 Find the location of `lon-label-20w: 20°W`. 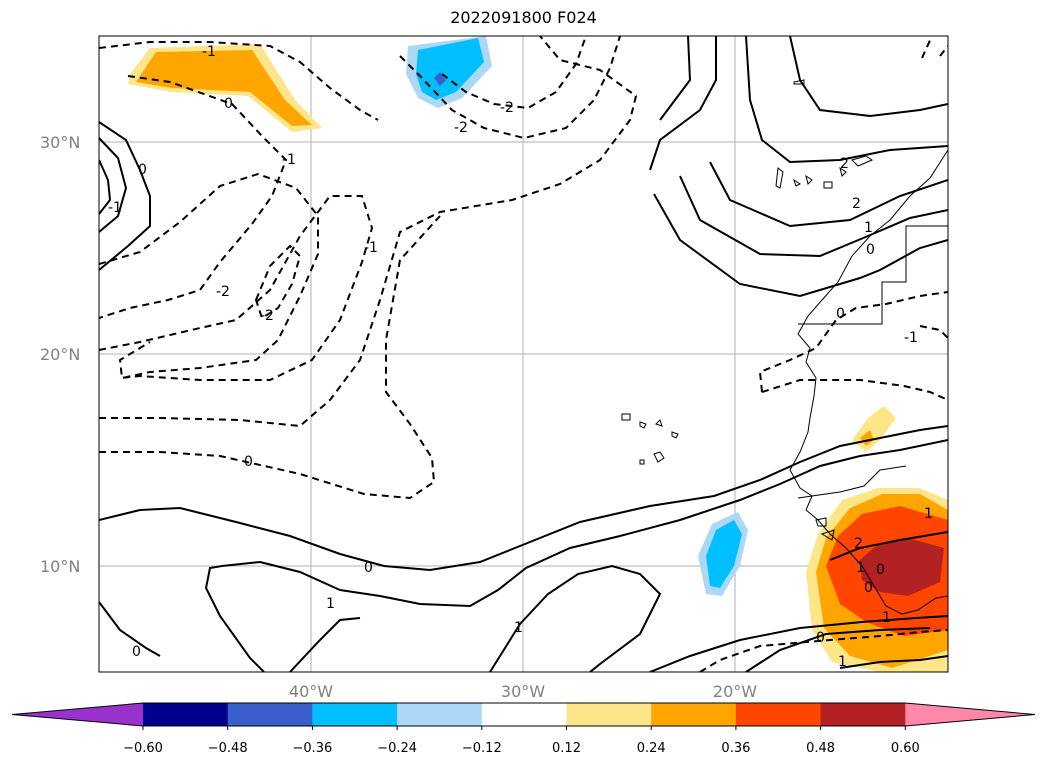

lon-label-20w: 20°W is located at coordinates (735, 691).